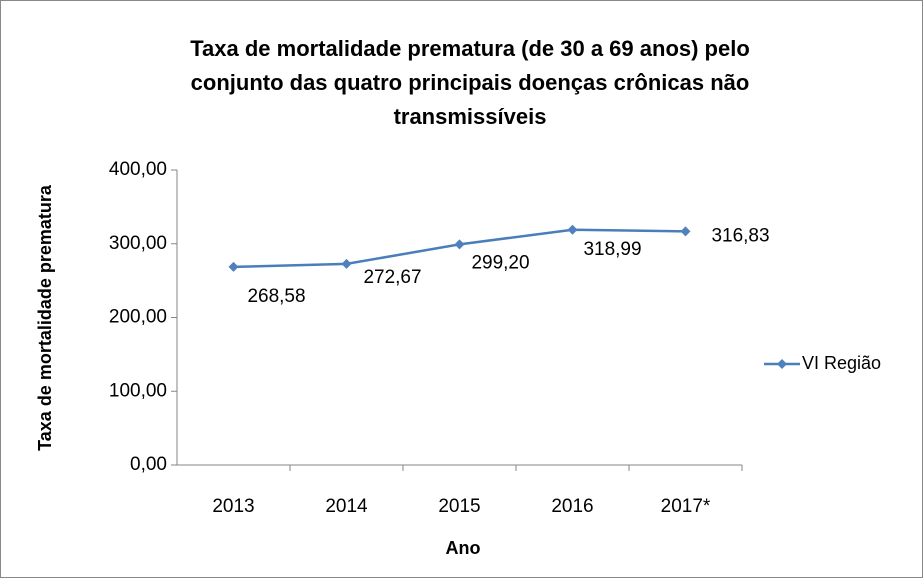 This screenshot has width=923, height=578. I want to click on y-tick-label: 400,00, so click(138, 169).